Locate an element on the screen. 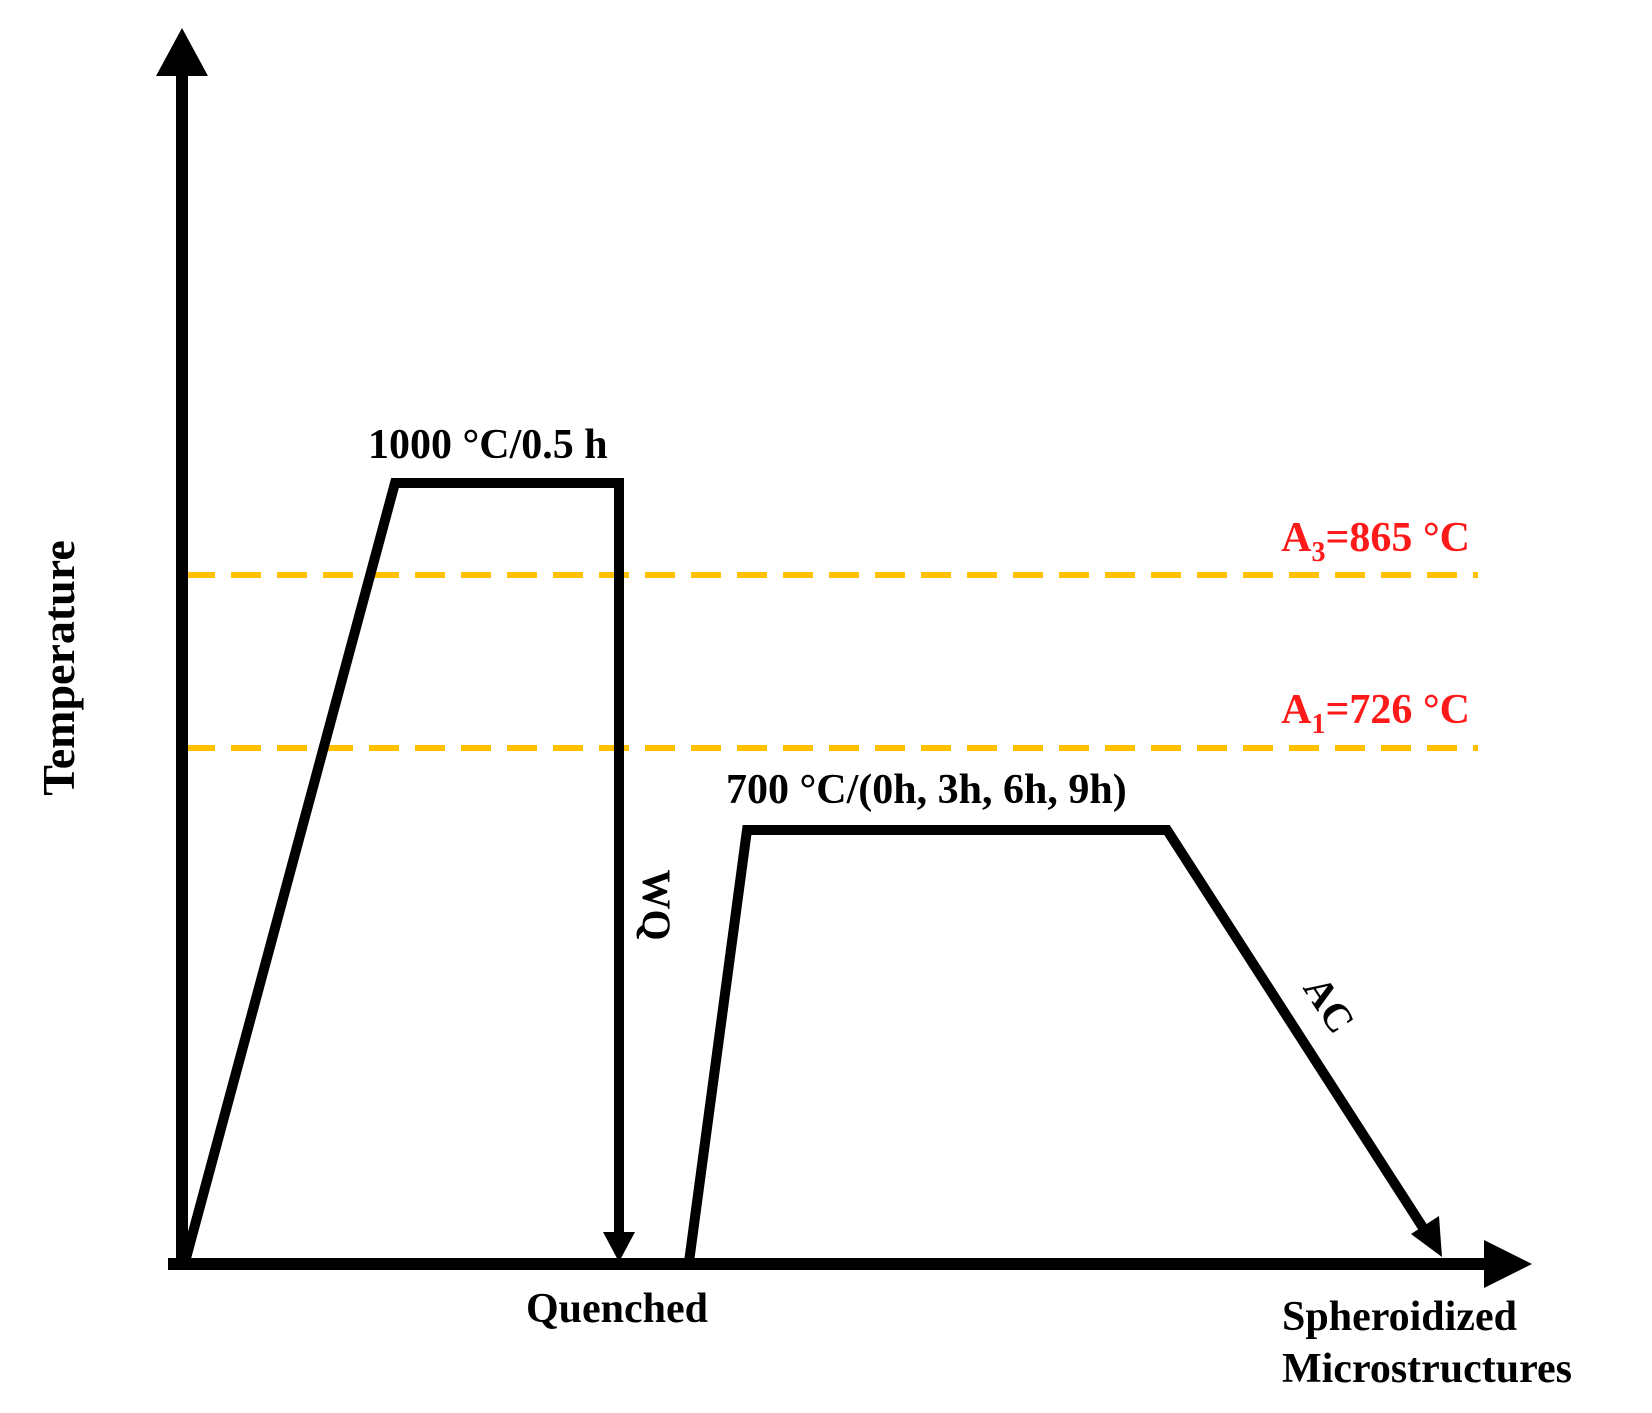  a1-letter: A is located at coordinates (1296, 710).